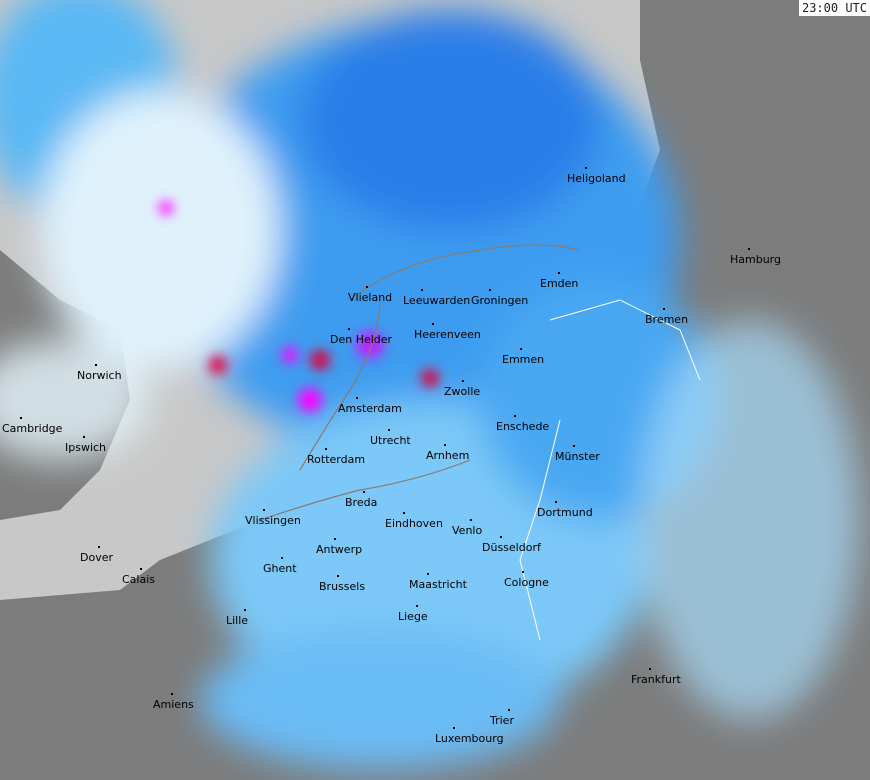  What do you see at coordinates (462, 391) in the screenshot?
I see `city-label: Zwolle` at bounding box center [462, 391].